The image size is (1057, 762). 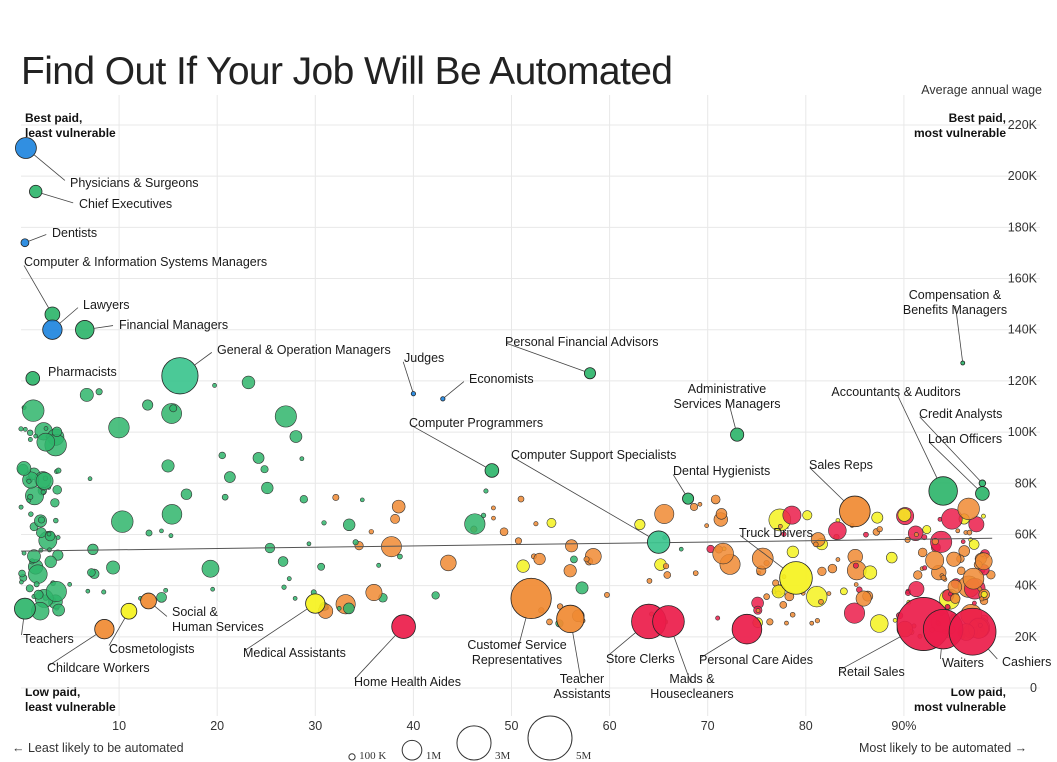 What do you see at coordinates (347, 71) in the screenshot?
I see `page-title: Find Out If Your Job Will Be Automated` at bounding box center [347, 71].